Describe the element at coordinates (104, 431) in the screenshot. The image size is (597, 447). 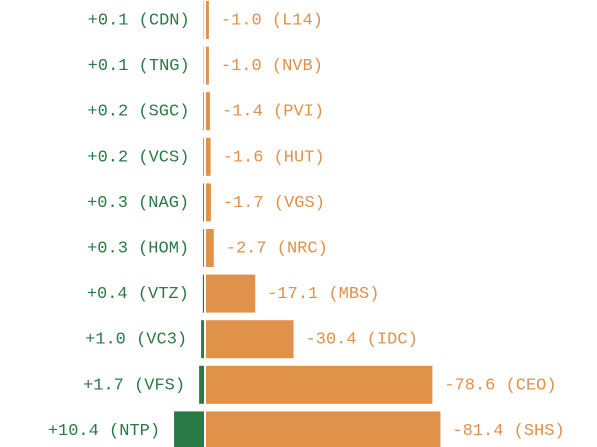
I see `value-label: +10.4 (NTP)` at that location.